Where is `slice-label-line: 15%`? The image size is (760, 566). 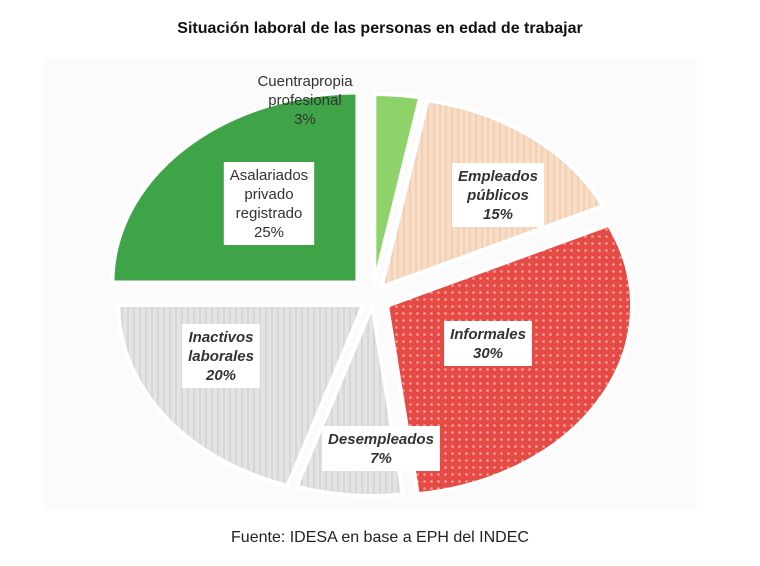 slice-label-line: 15% is located at coordinates (498, 214).